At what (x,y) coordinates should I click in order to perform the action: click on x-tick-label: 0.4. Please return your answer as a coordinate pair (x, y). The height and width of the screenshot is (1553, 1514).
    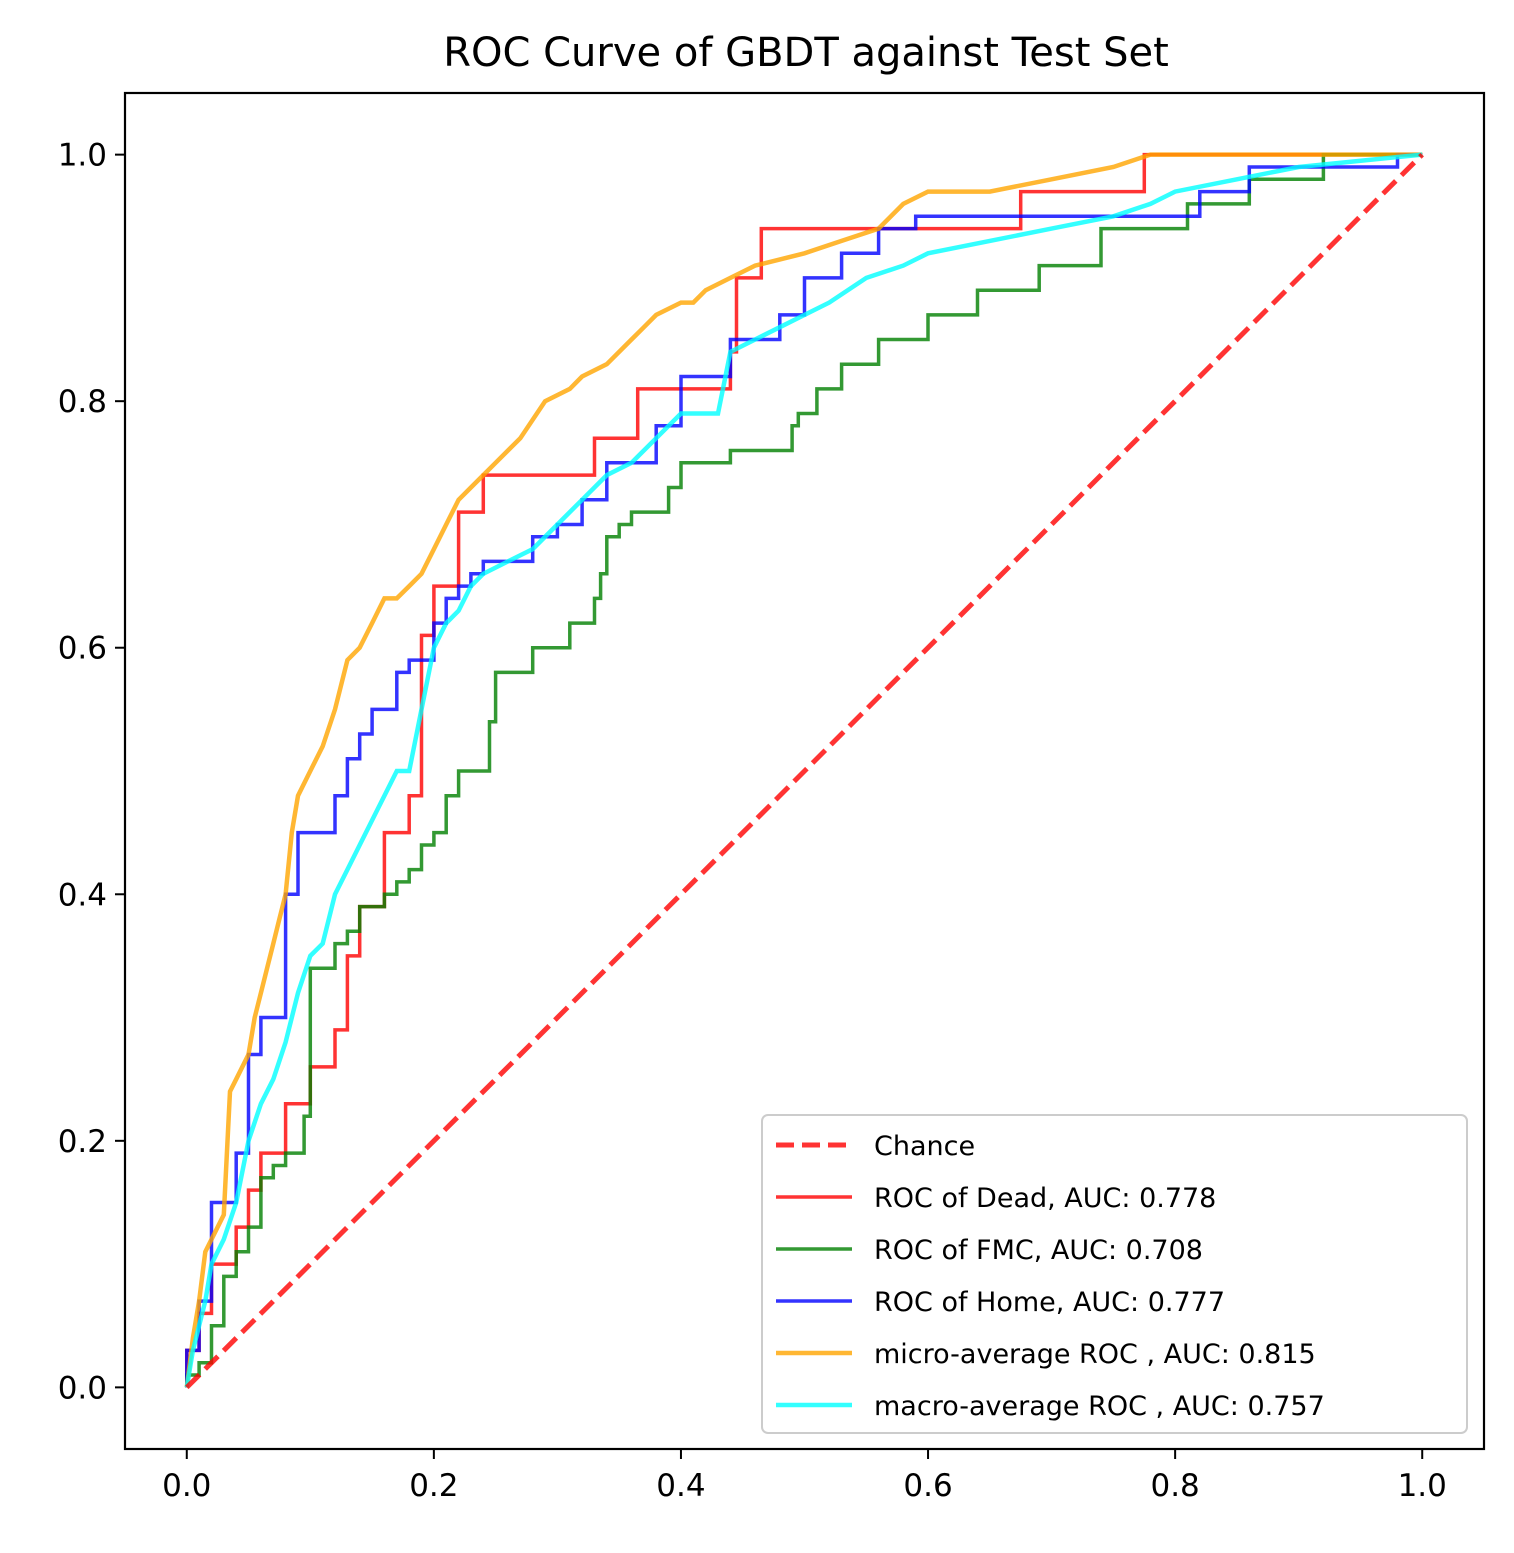
    Looking at the image, I should click on (680, 1486).